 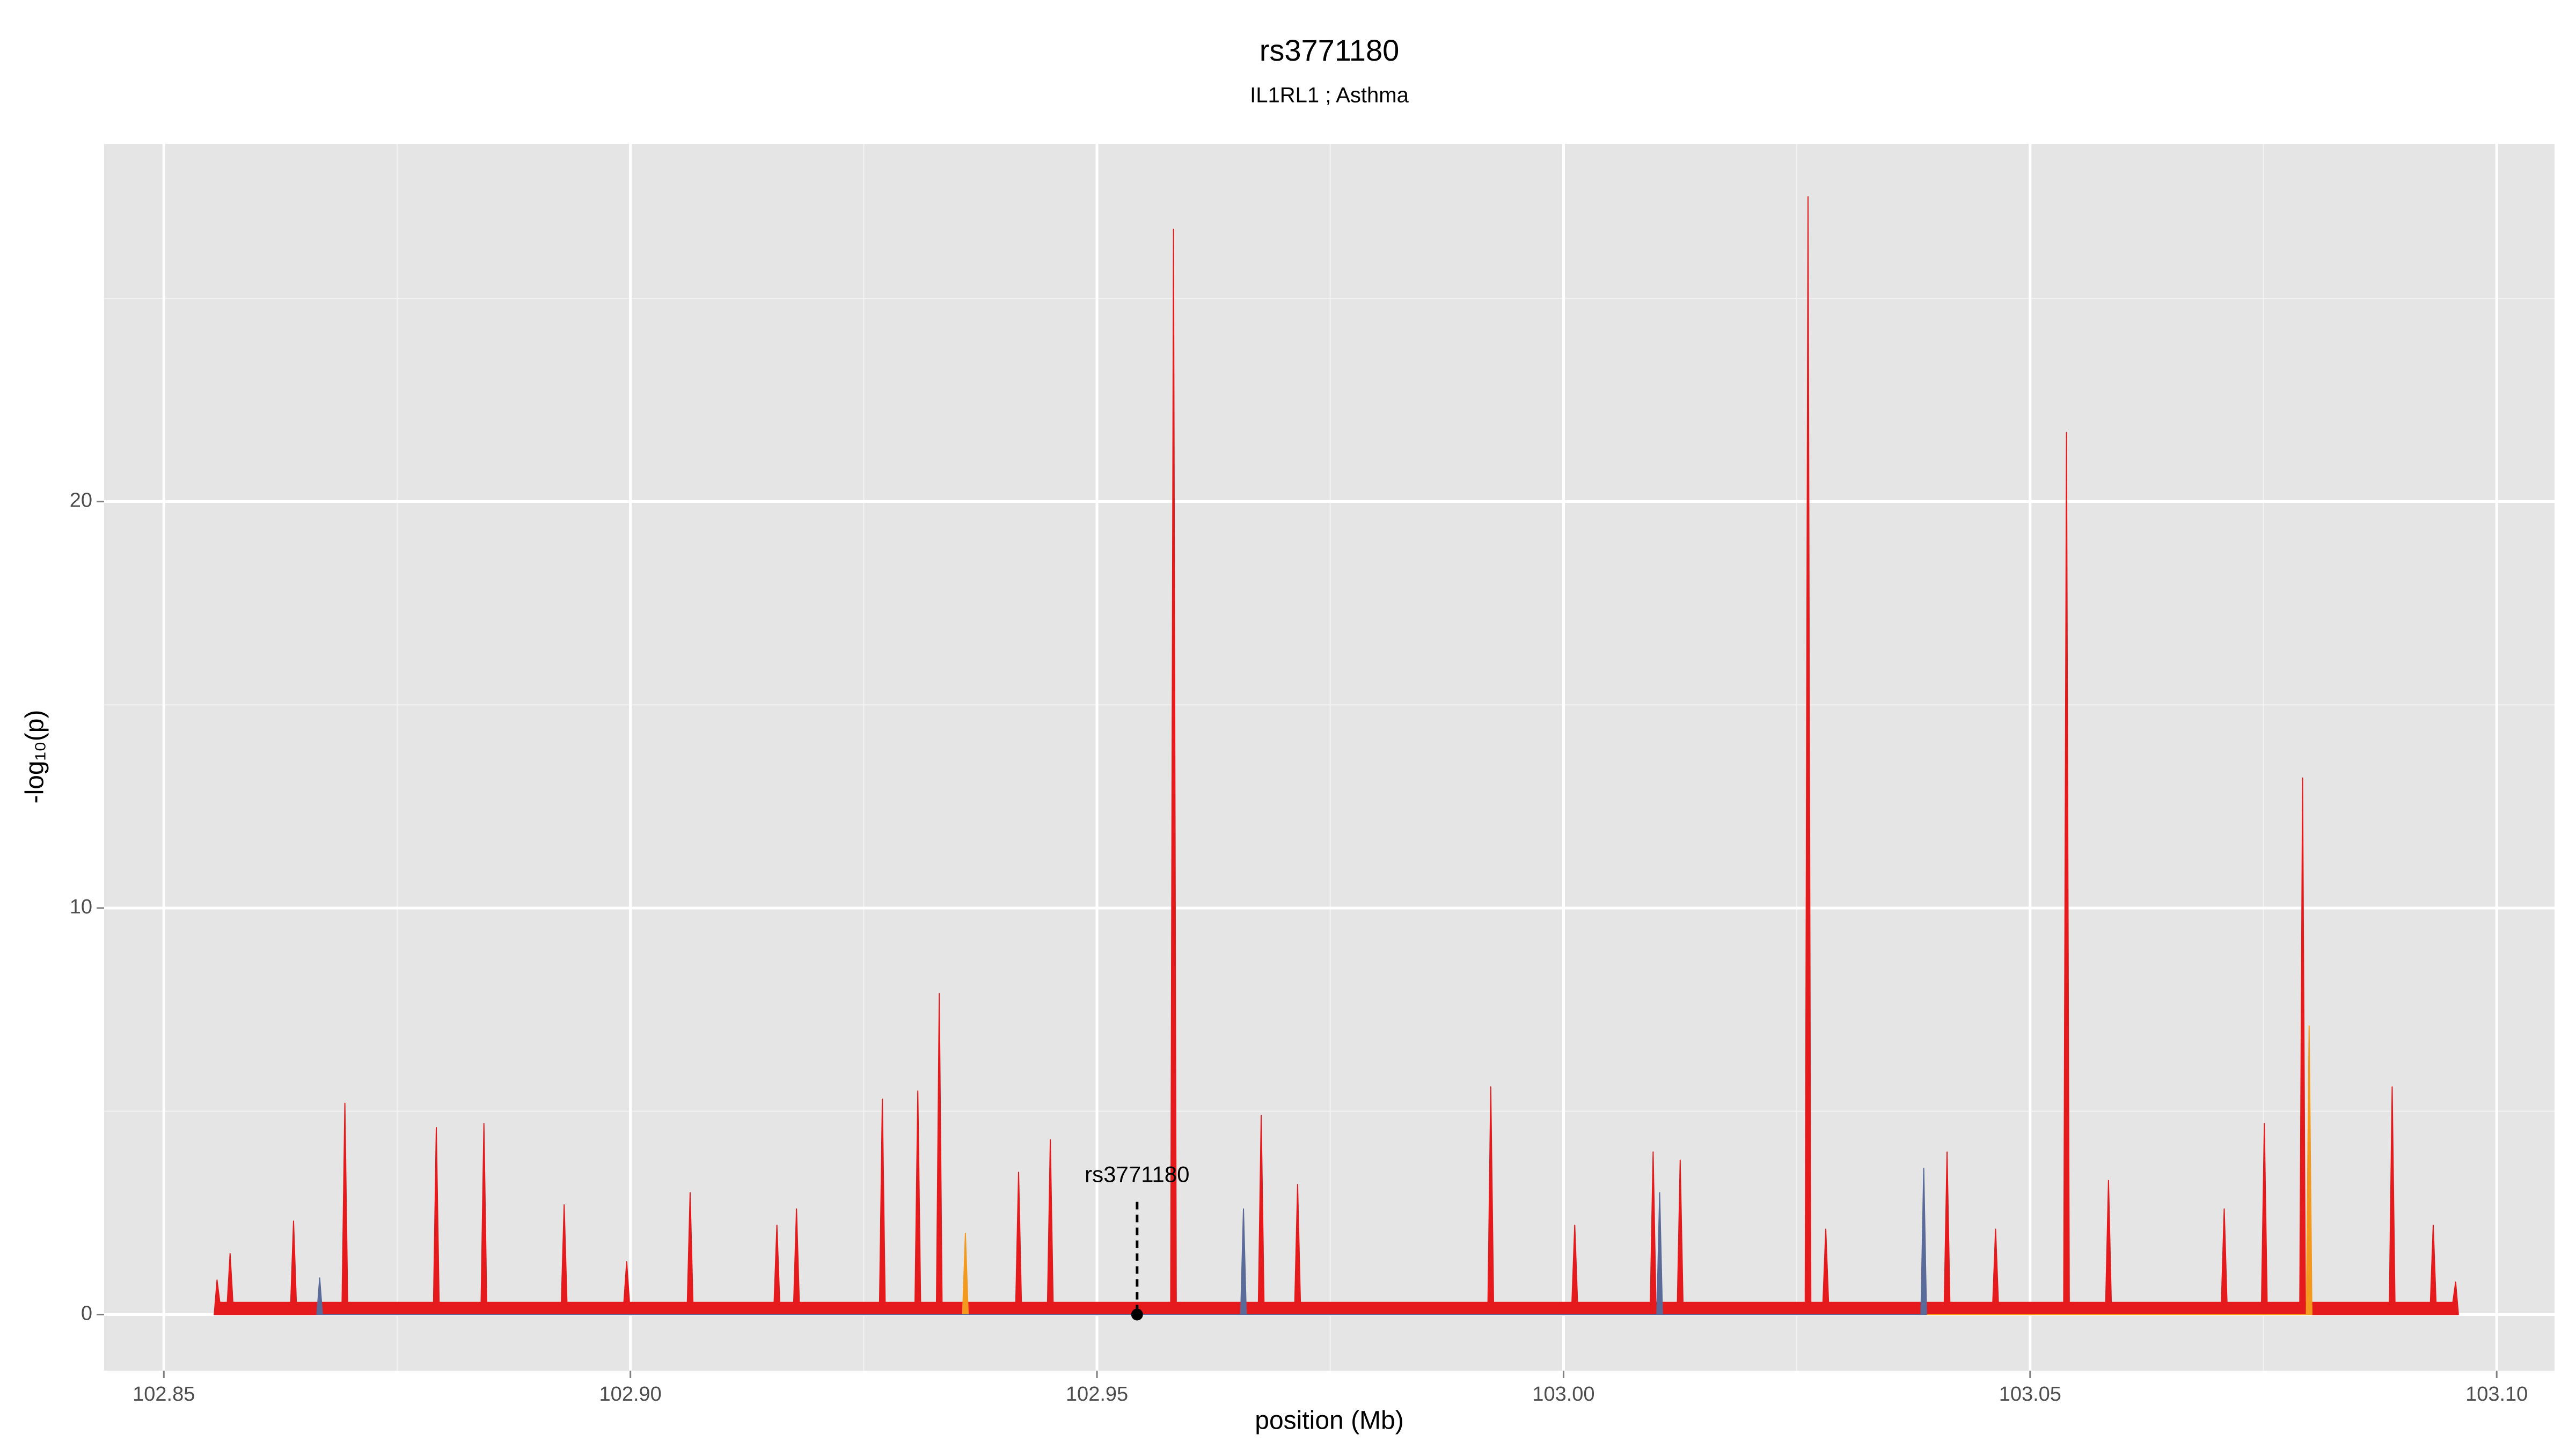 What do you see at coordinates (164, 1394) in the screenshot?
I see `x-tick-label: 102.85` at bounding box center [164, 1394].